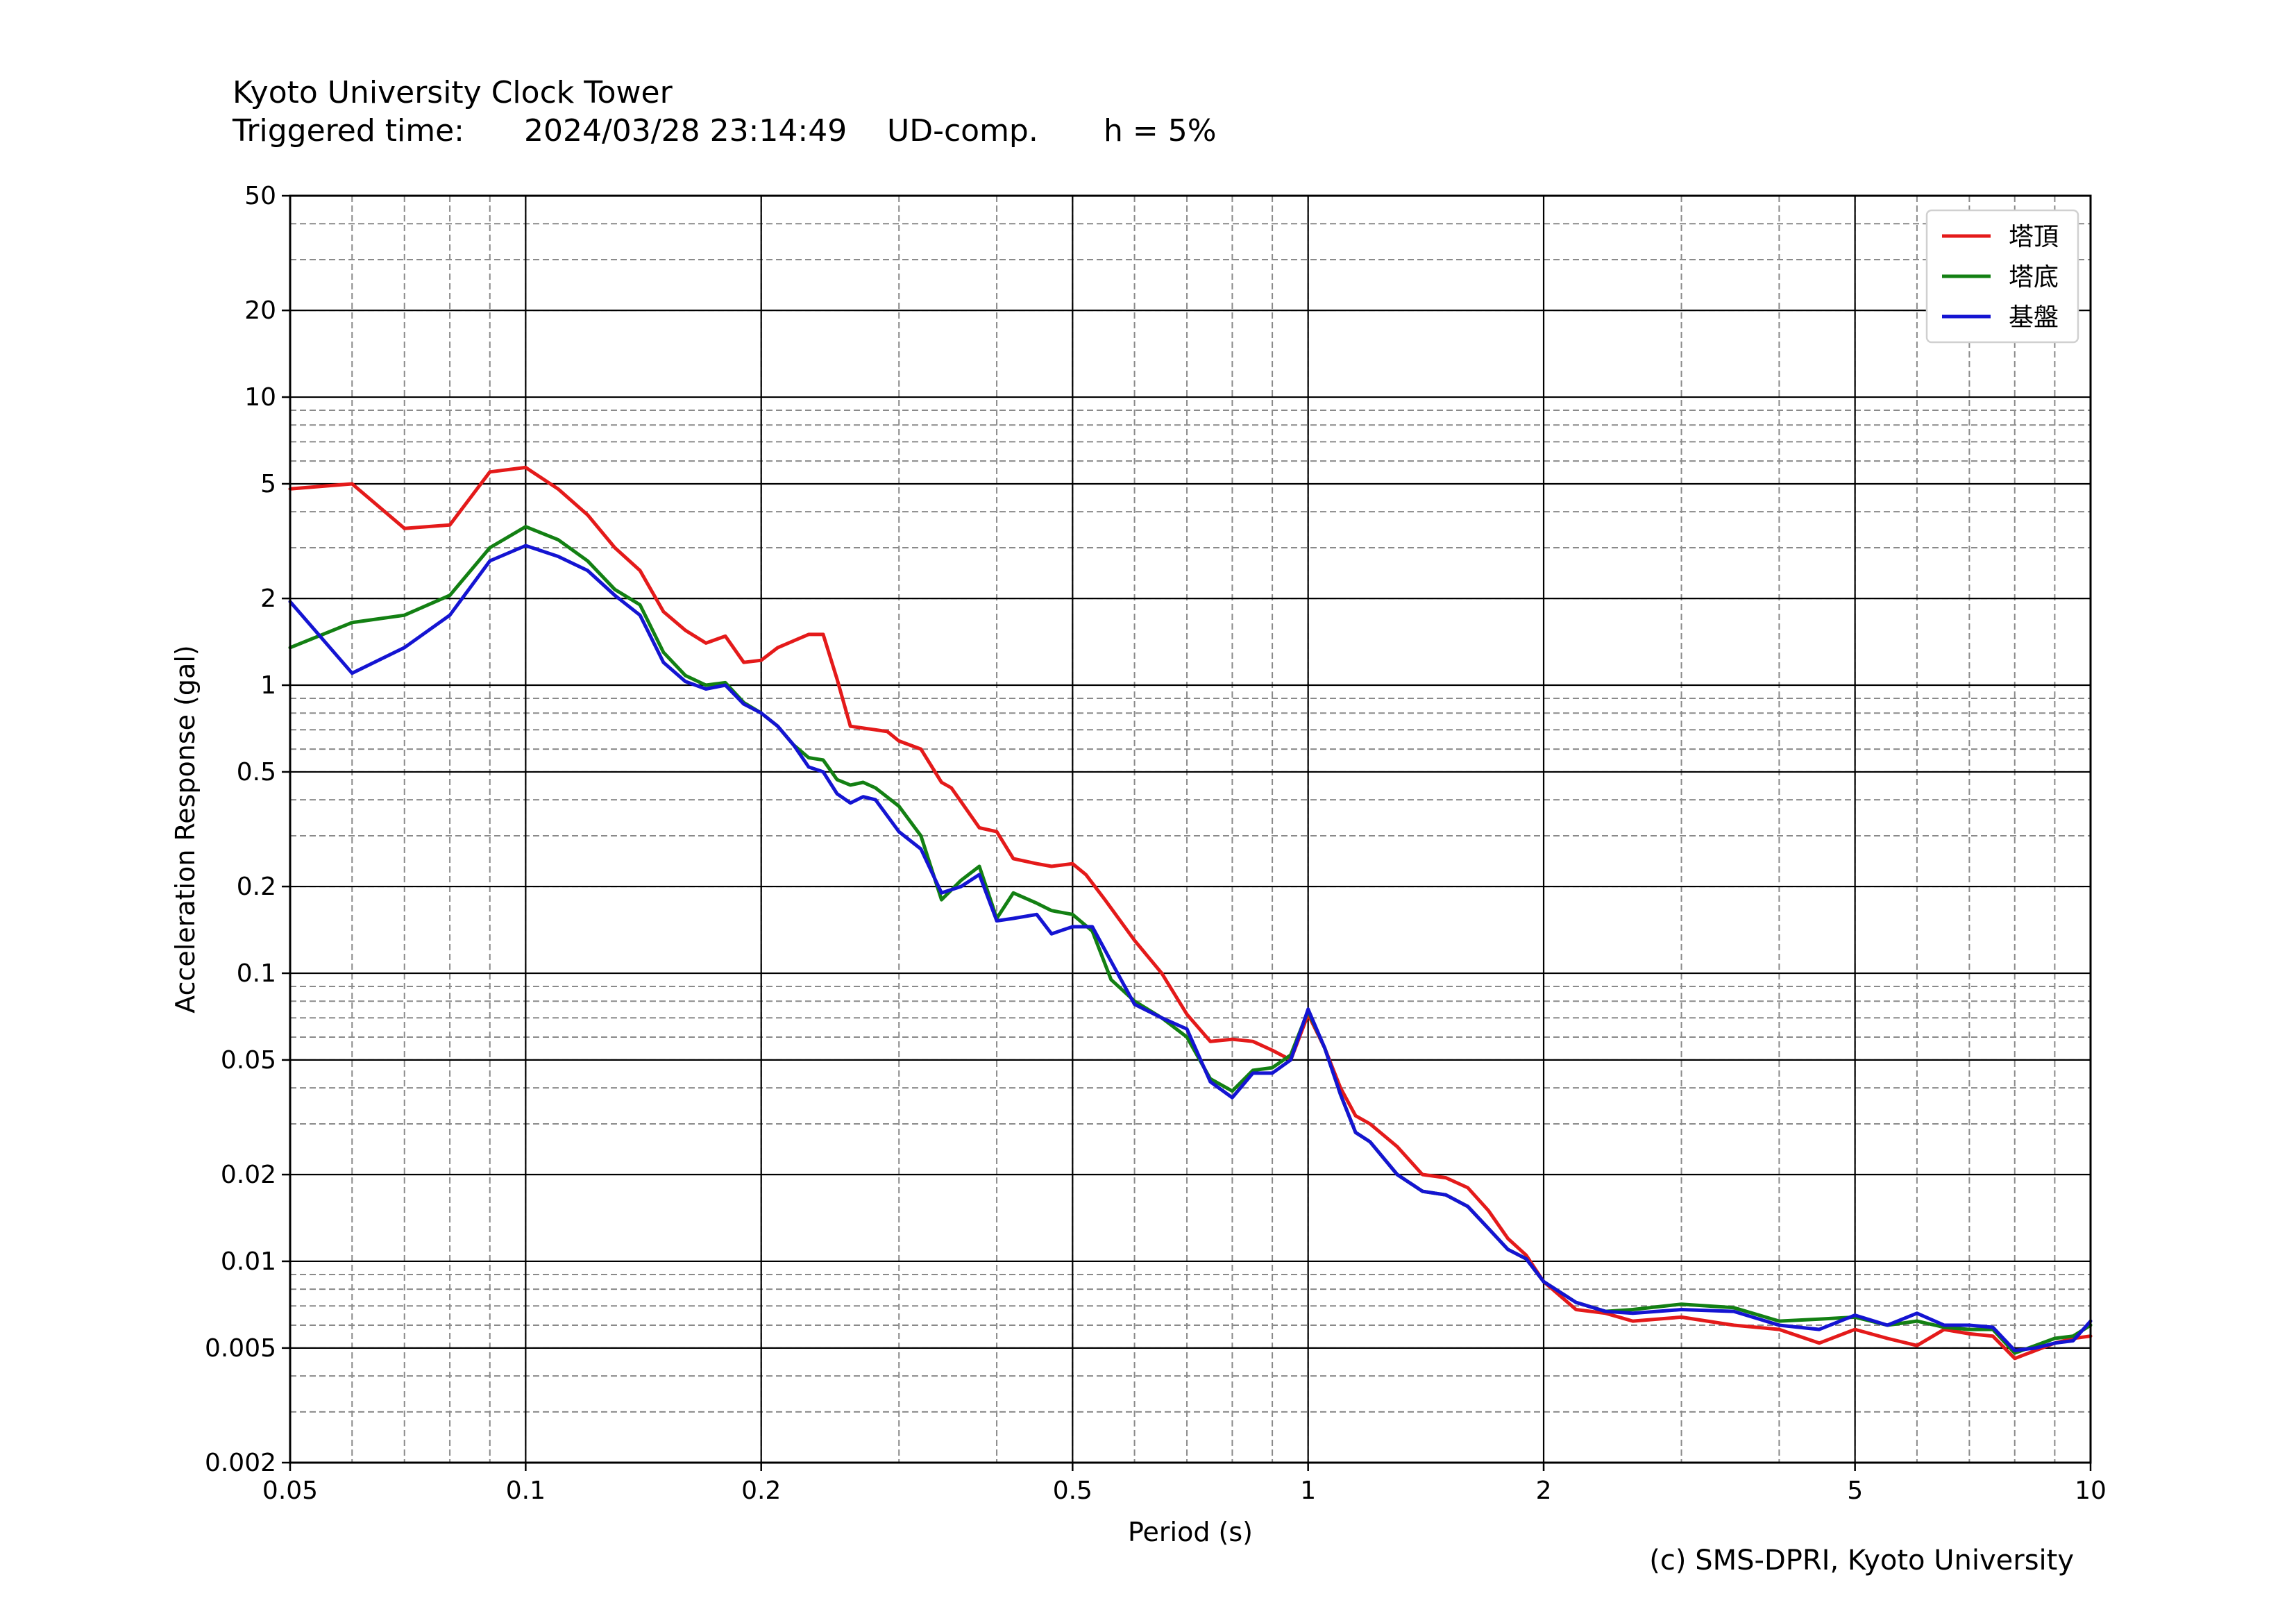 The height and width of the screenshot is (1623, 2296). I want to click on x-tick-label: 0.5, so click(1073, 1491).